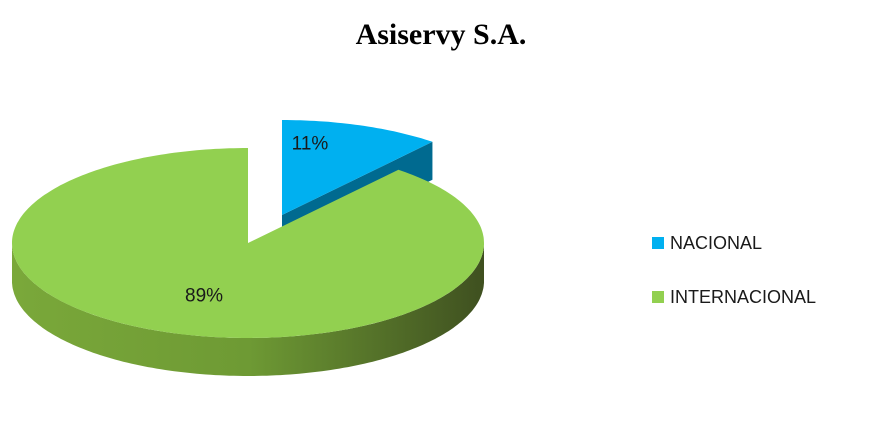  Describe the element at coordinates (441, 34) in the screenshot. I see `chart-title: Asiservy S.A.` at that location.